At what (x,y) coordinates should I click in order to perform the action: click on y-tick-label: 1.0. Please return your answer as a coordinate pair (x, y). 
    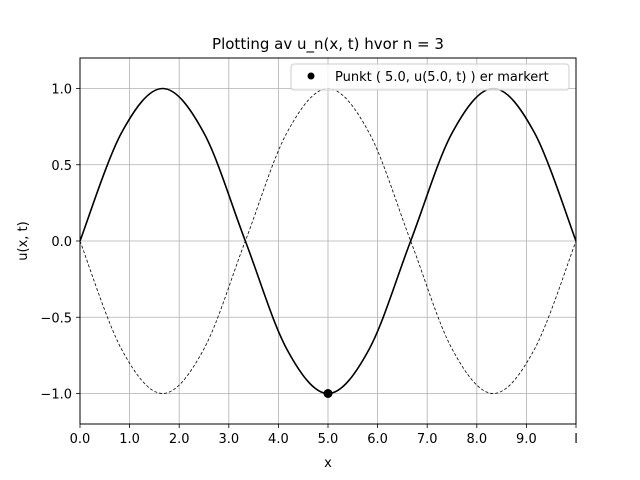
    Looking at the image, I should click on (61, 90).